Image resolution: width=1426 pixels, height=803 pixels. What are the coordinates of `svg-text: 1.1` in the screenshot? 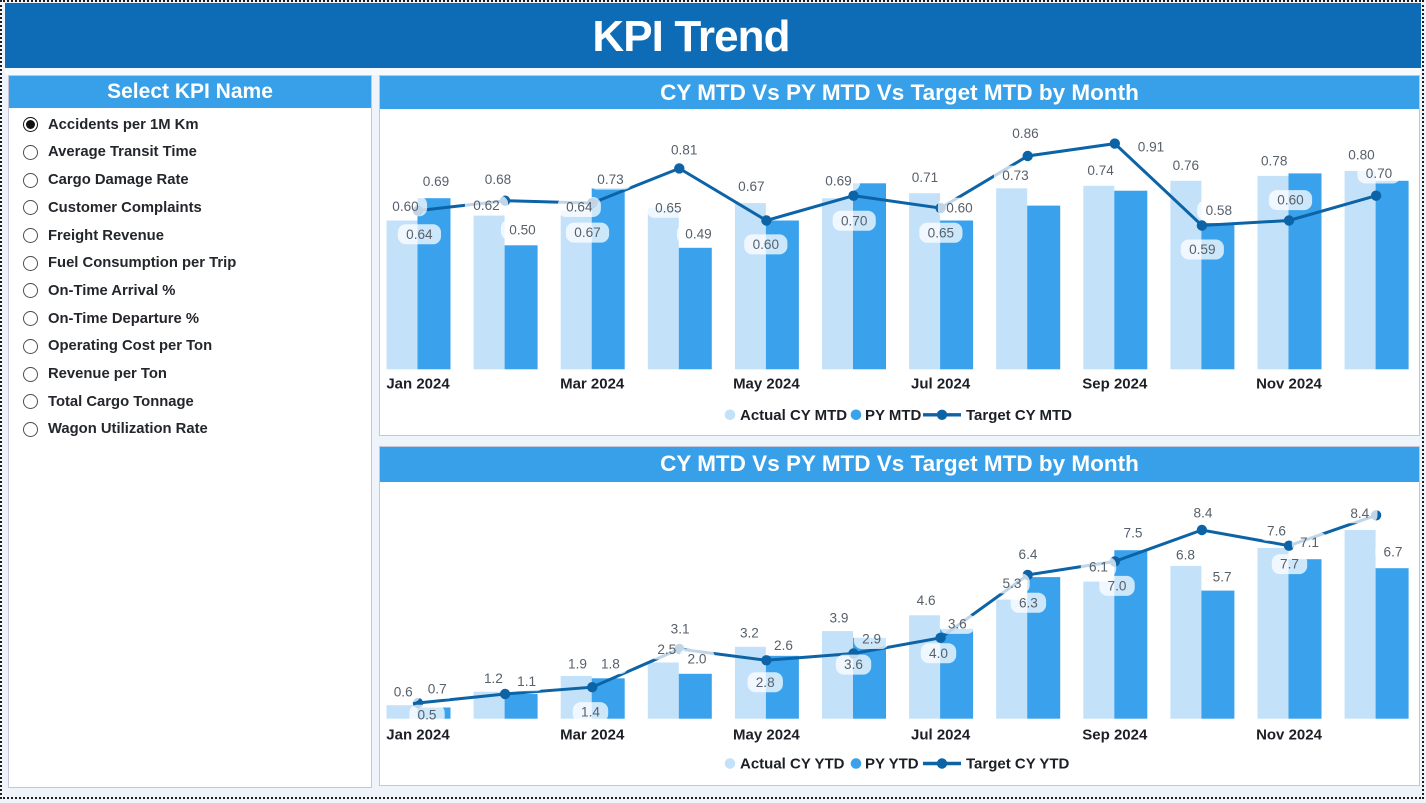 It's located at (526, 680).